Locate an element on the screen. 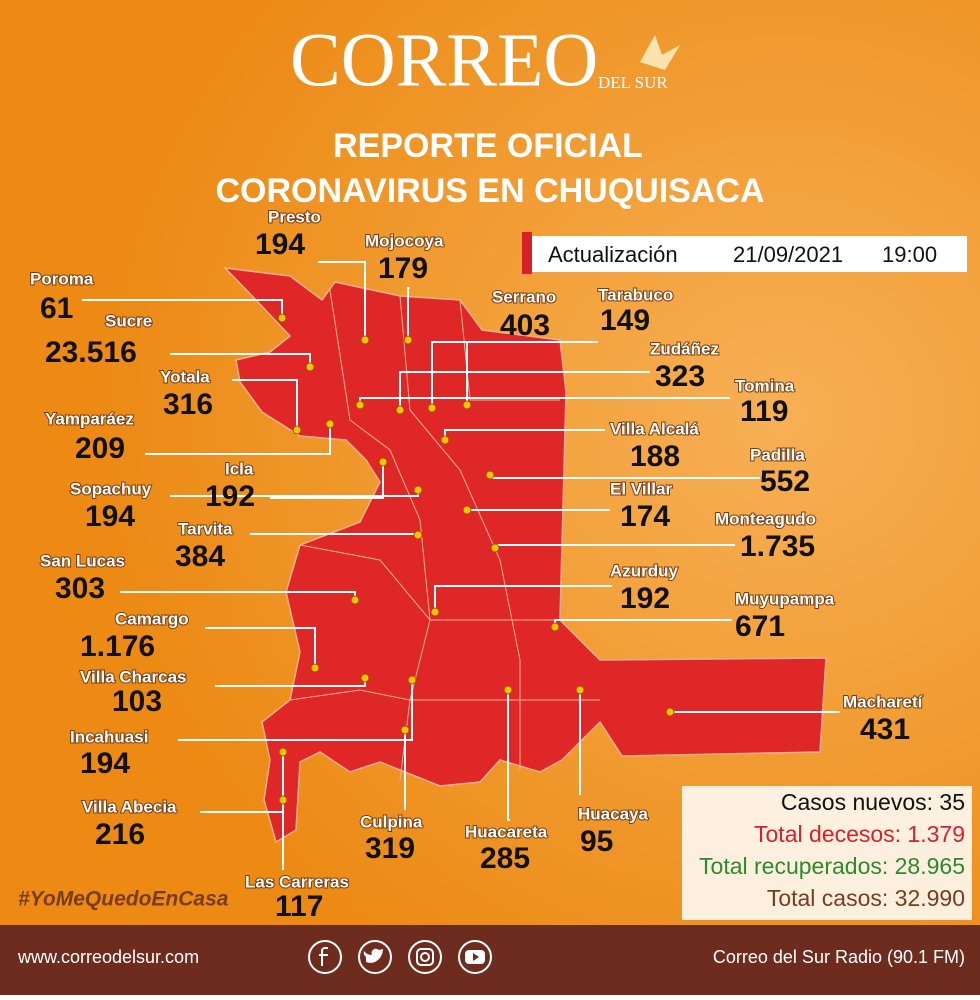  municipality-name: Camargo is located at coordinates (152, 618).